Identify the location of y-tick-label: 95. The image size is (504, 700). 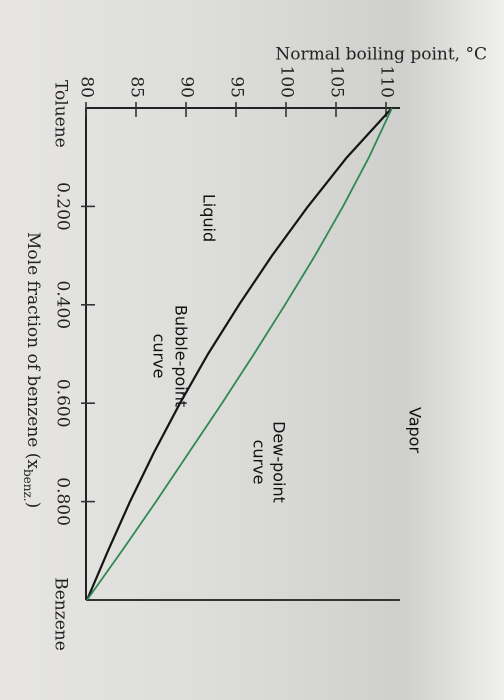
(237, 87).